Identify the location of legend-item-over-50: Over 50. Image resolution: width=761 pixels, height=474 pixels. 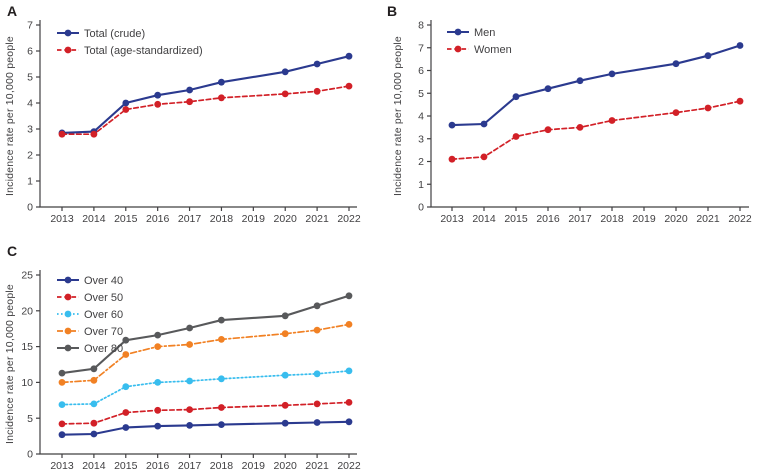
(90, 298).